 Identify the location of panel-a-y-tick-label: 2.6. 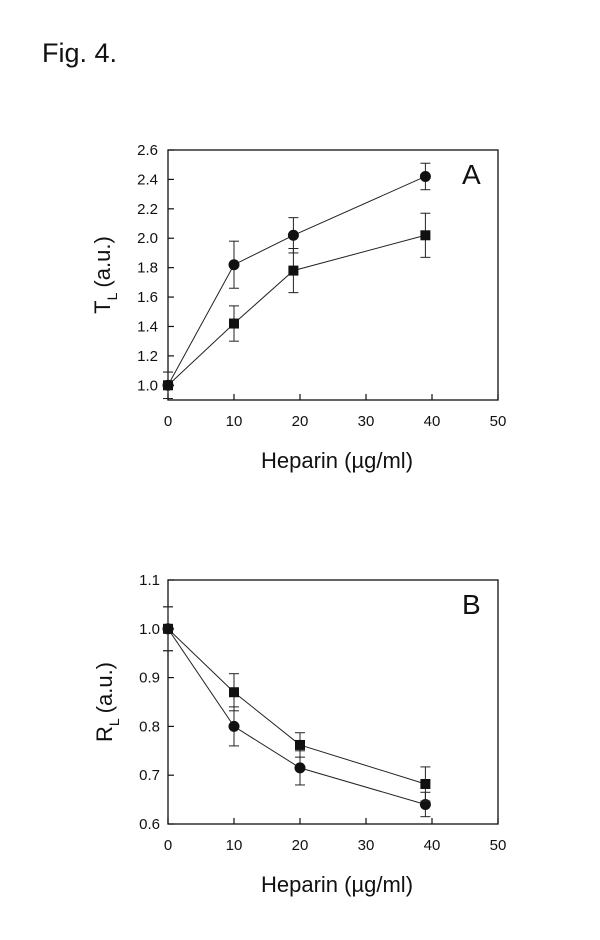
(147, 150).